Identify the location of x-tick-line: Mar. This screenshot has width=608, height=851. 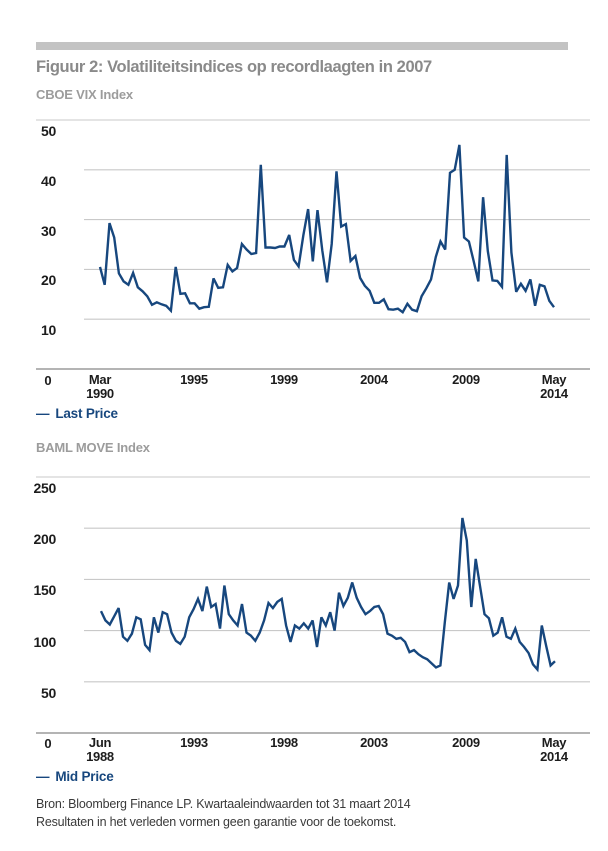
(100, 379).